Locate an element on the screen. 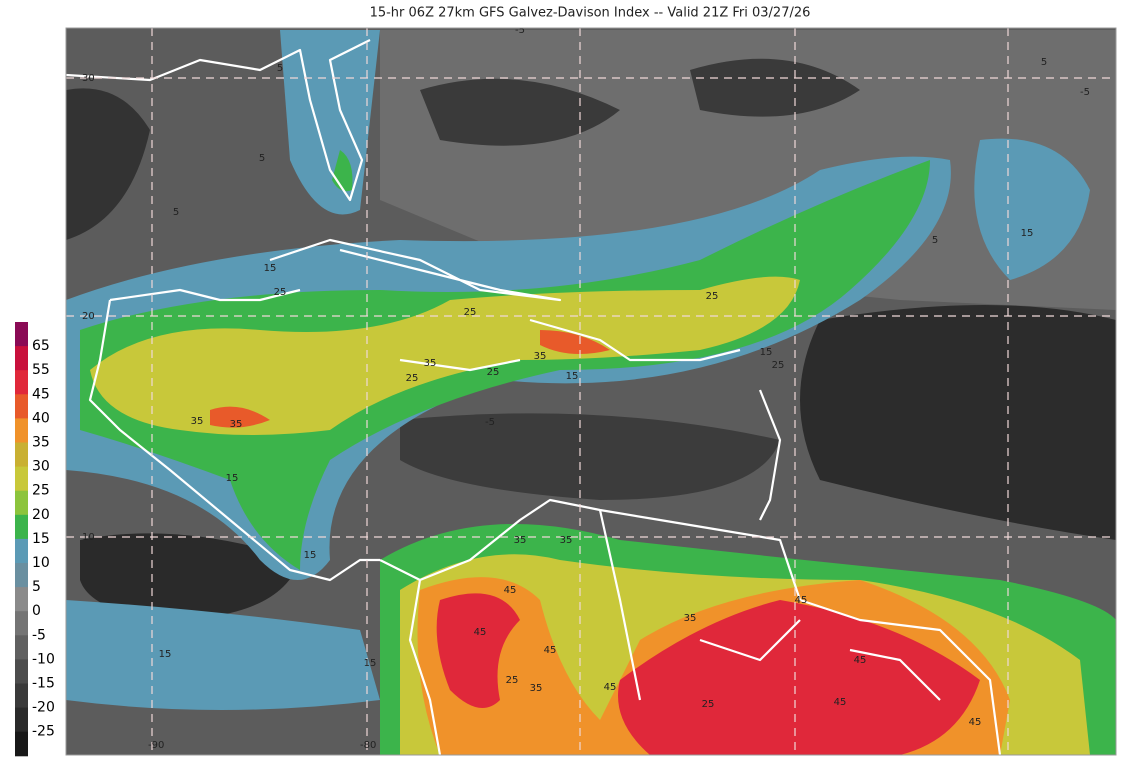  colorbar-label: 20 is located at coordinates (41, 515).